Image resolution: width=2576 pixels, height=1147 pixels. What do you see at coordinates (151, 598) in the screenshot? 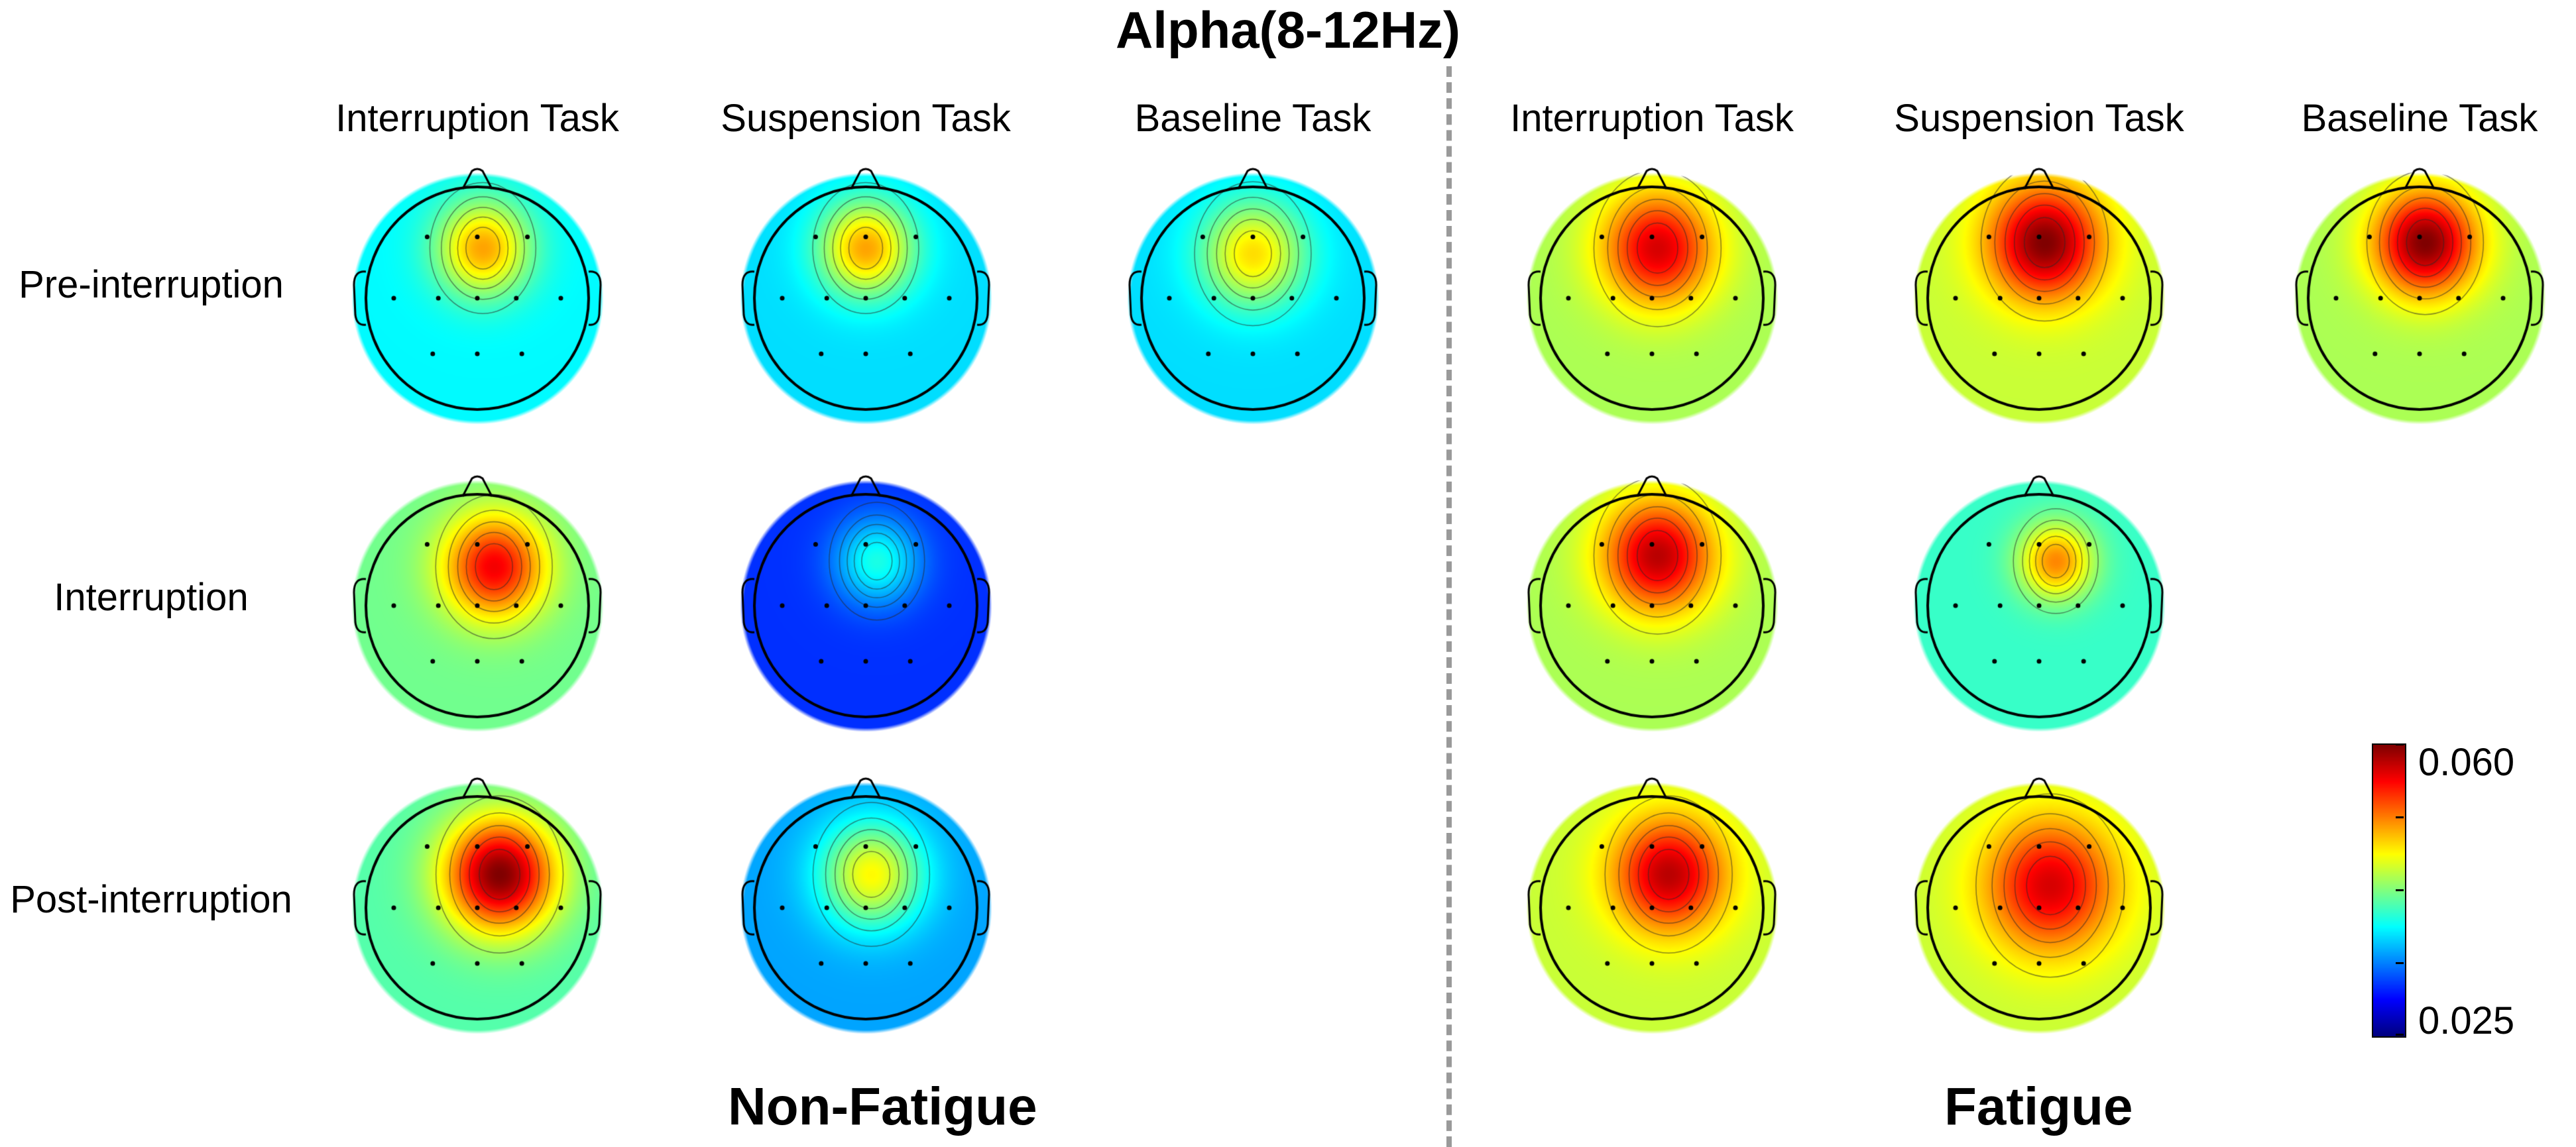
I see `row-label: Interruption` at bounding box center [151, 598].